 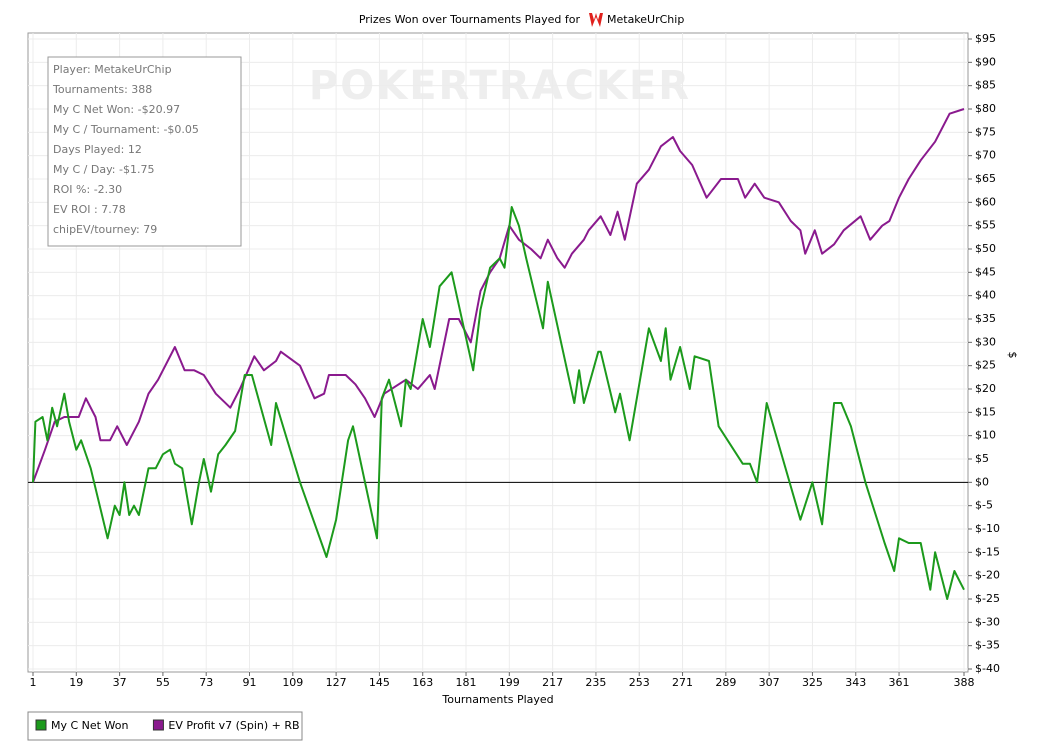 What do you see at coordinates (725, 682) in the screenshot?
I see `x-tick-label: 289` at bounding box center [725, 682].